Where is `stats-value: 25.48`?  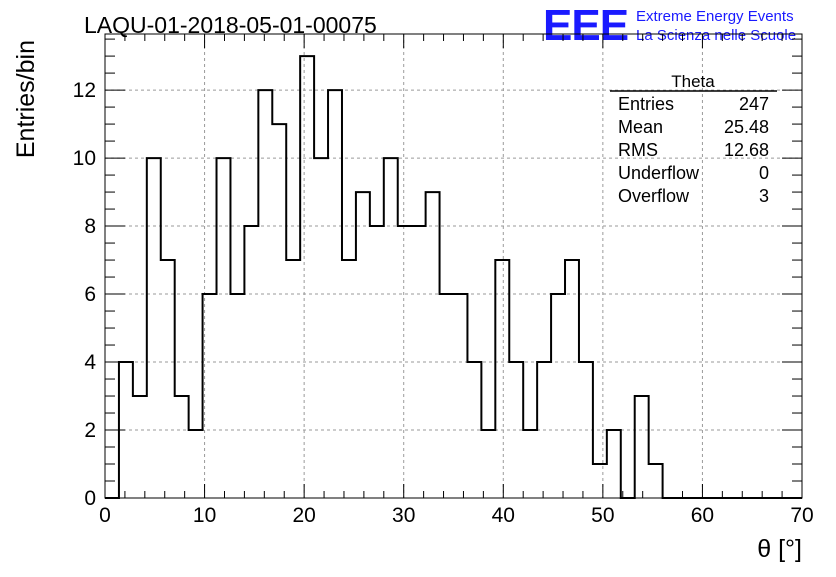 stats-value: 25.48 is located at coordinates (746, 127).